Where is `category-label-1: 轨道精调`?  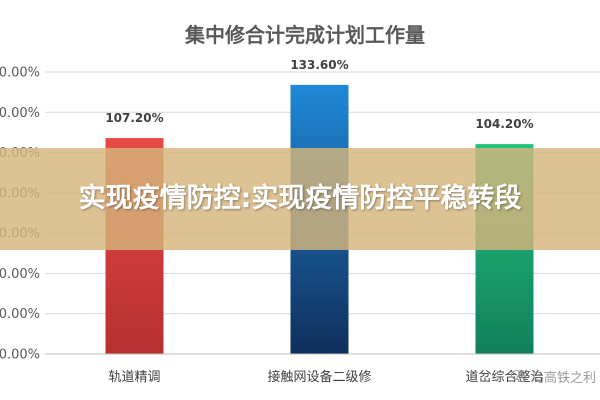 category-label-1: 轨道精调 is located at coordinates (134, 377).